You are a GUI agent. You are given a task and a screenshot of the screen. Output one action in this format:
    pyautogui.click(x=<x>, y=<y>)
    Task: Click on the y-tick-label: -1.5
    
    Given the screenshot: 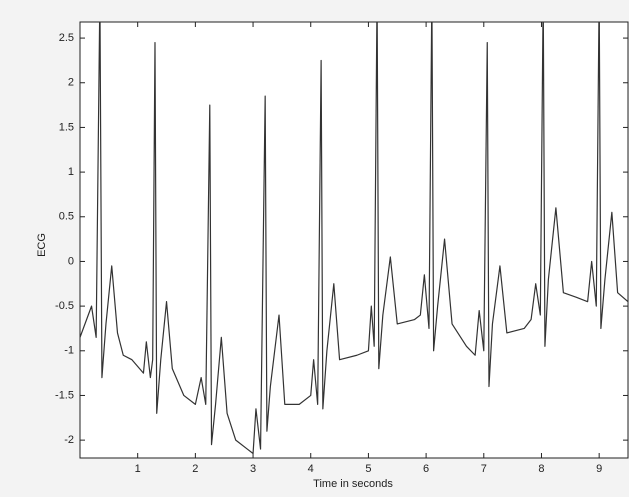 What is the action you would take?
    pyautogui.click(x=64, y=395)
    